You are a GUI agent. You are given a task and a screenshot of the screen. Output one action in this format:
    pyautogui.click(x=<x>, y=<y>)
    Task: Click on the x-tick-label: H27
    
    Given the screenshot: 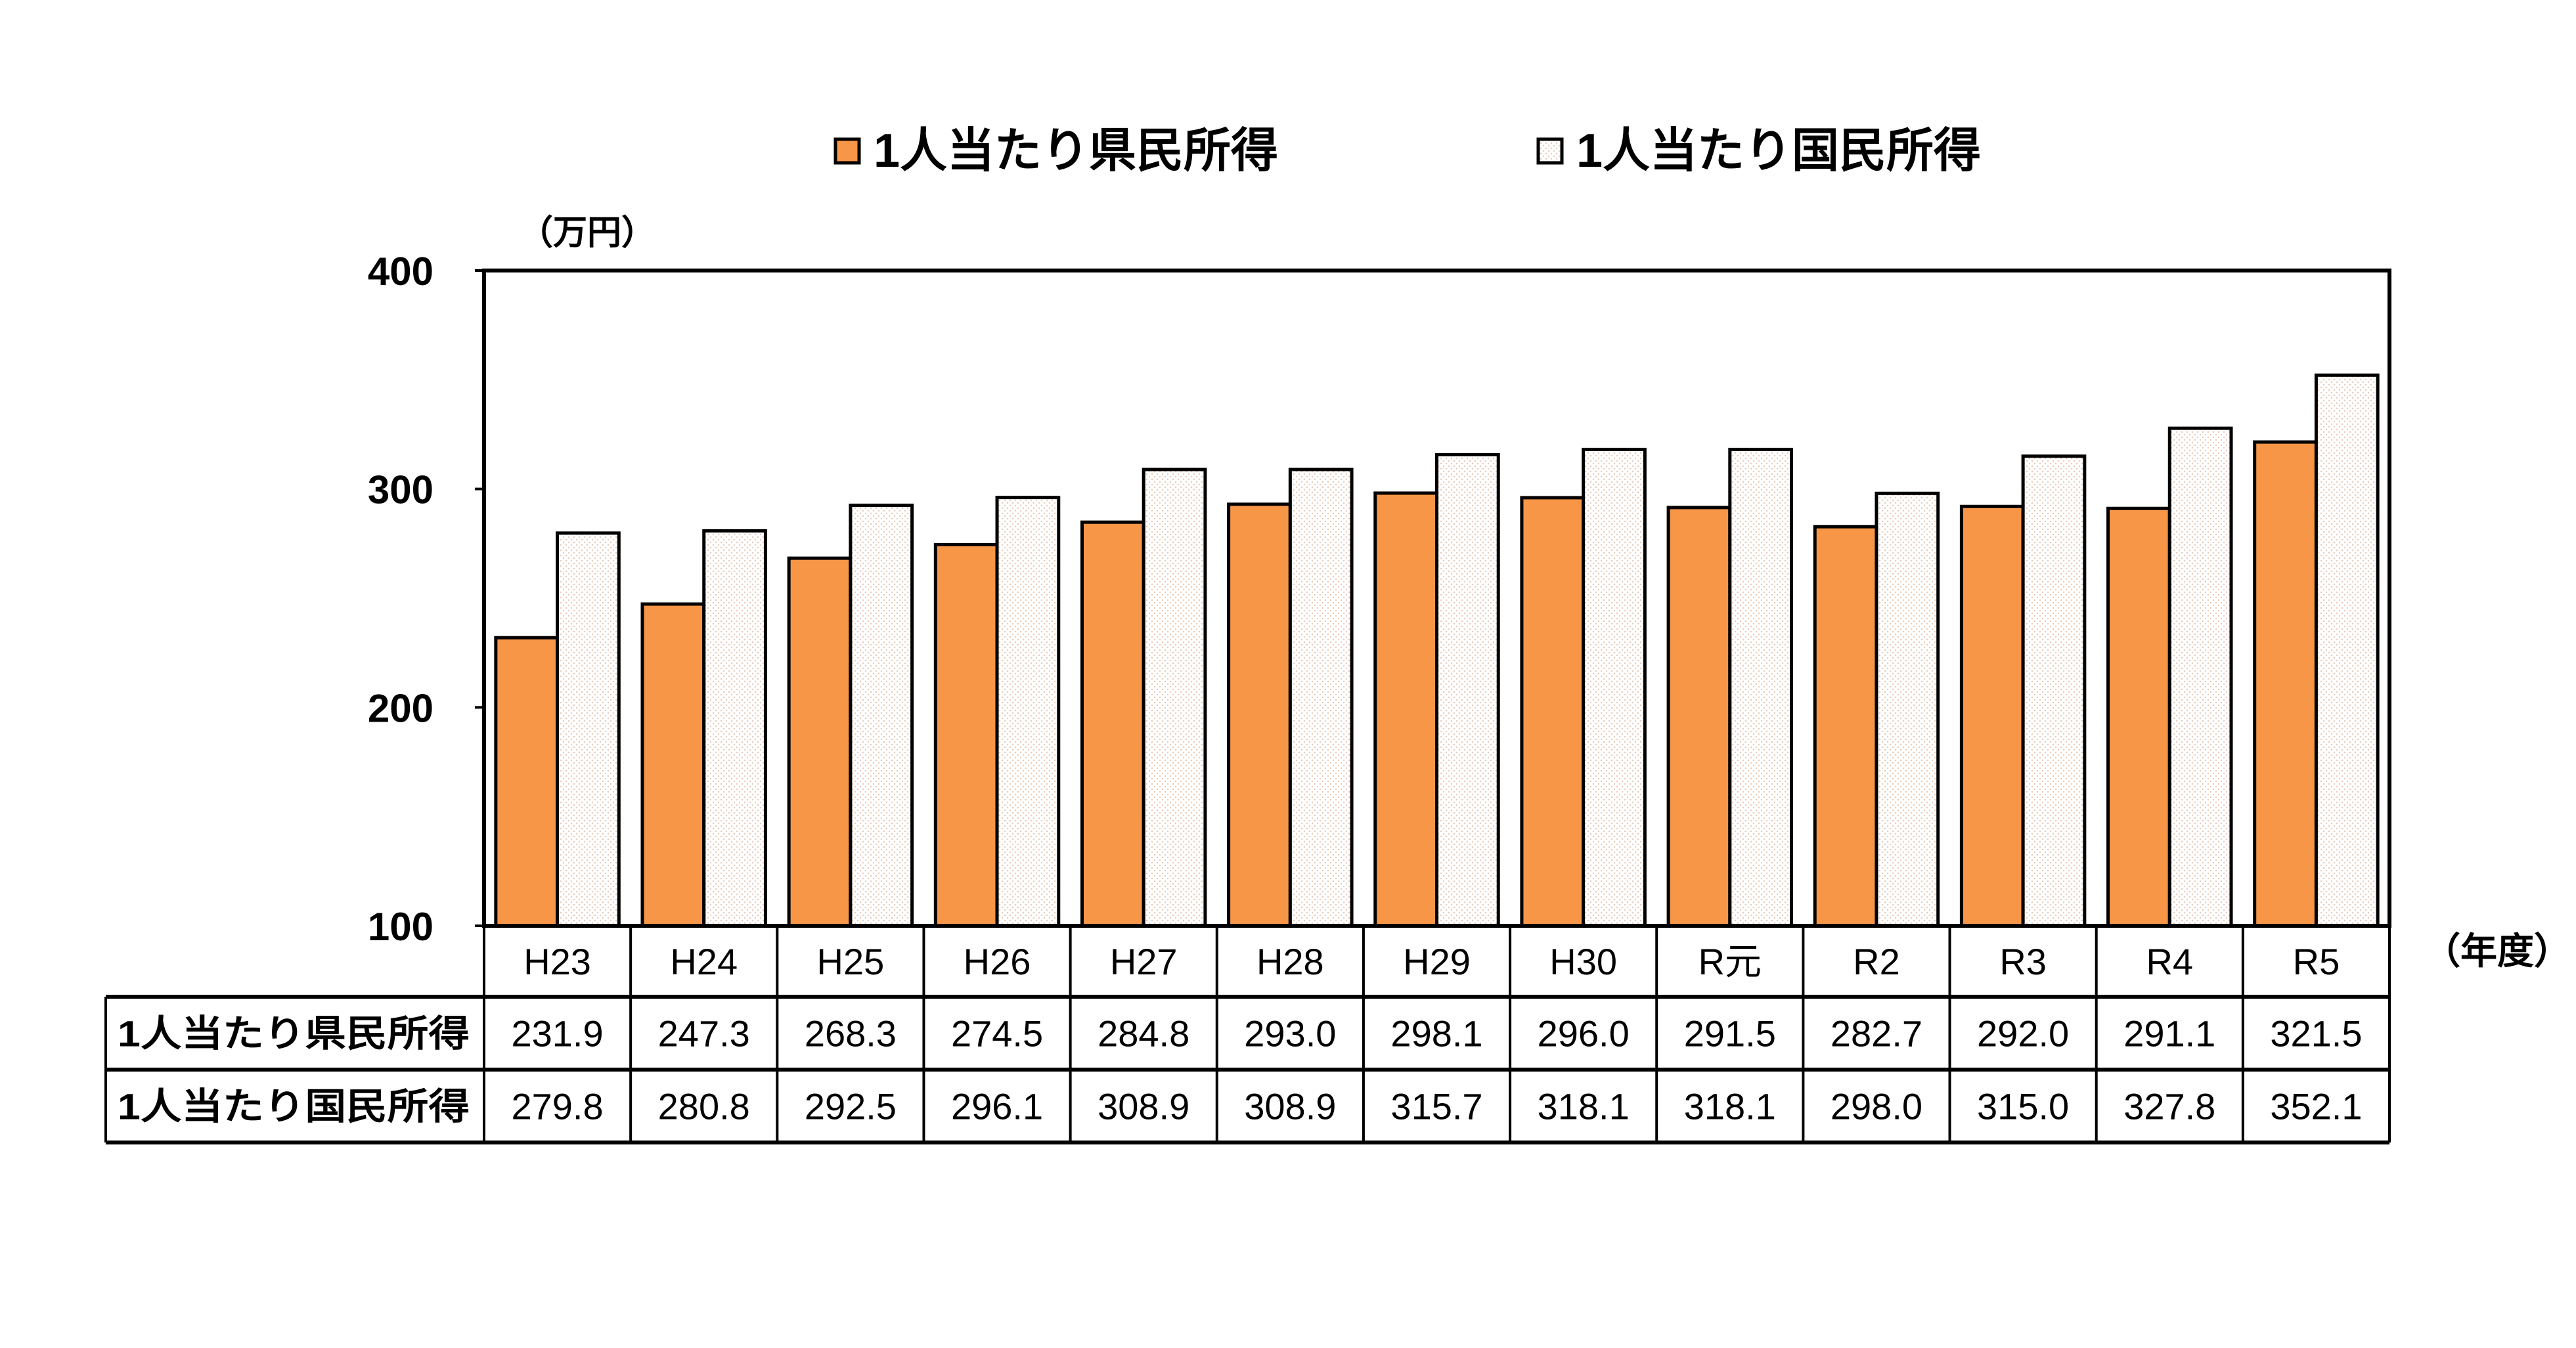 What is the action you would take?
    pyautogui.click(x=1144, y=962)
    